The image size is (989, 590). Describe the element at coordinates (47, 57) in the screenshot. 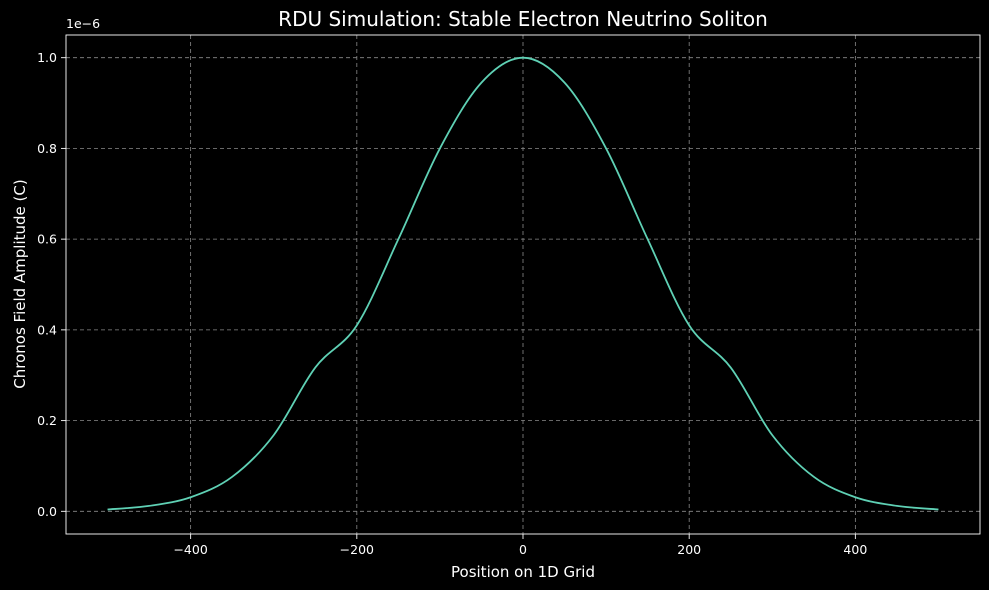

I see `y-tick-label: 1.0` at that location.